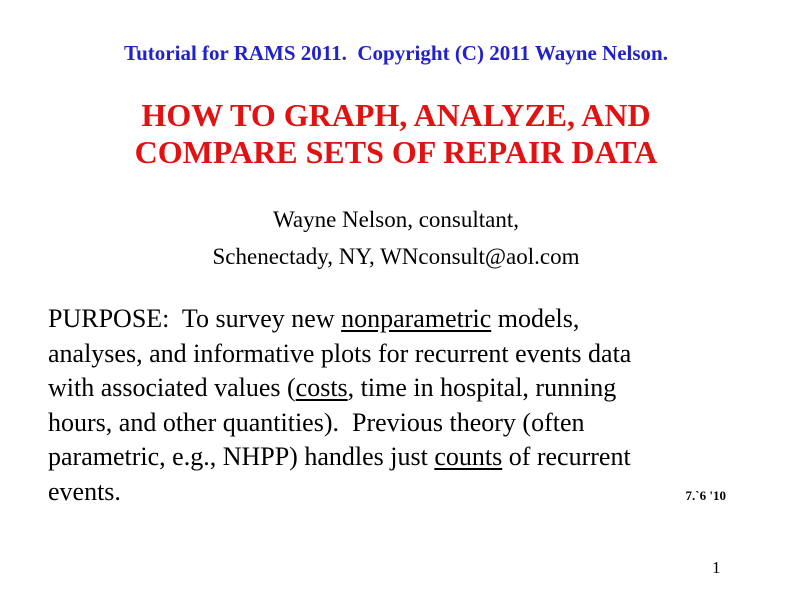  I want to click on purpose-text-segment: parametric, e.g., NHPP) handles just, so click(241, 456).